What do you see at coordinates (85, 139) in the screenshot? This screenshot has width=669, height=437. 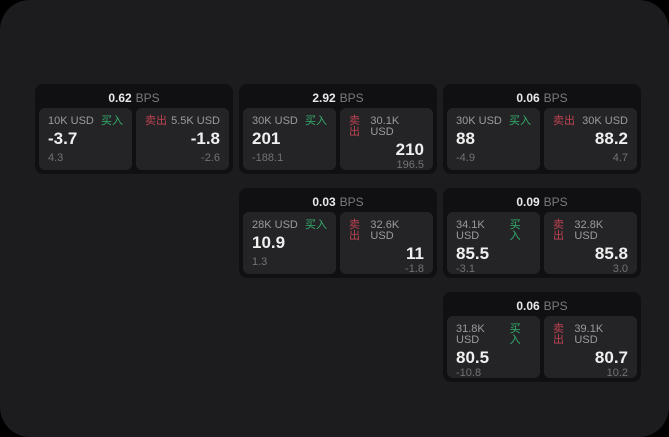 I see `buy-quote-tile: 10K USD 买入 -3.7 4.3` at bounding box center [85, 139].